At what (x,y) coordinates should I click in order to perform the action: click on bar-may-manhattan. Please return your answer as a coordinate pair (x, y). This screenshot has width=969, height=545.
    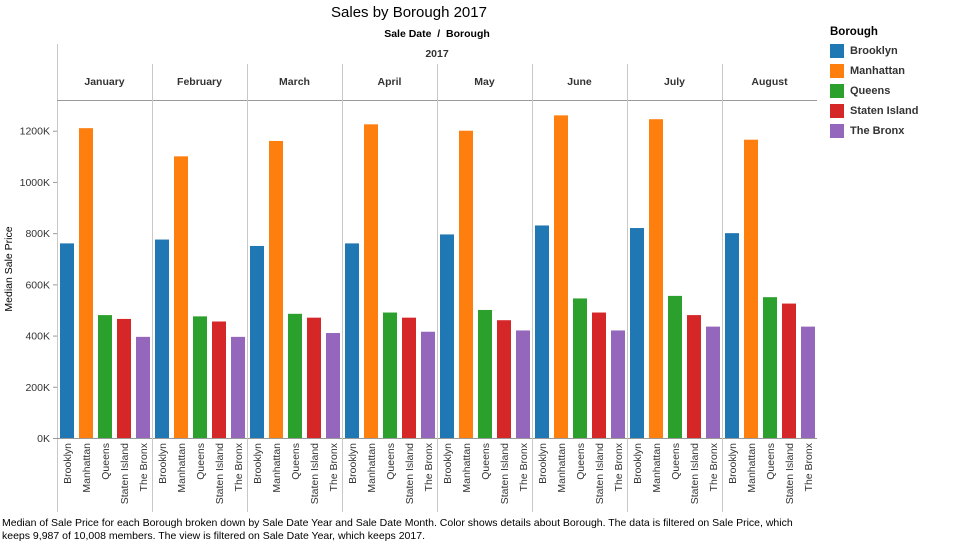
    Looking at the image, I should click on (466, 284).